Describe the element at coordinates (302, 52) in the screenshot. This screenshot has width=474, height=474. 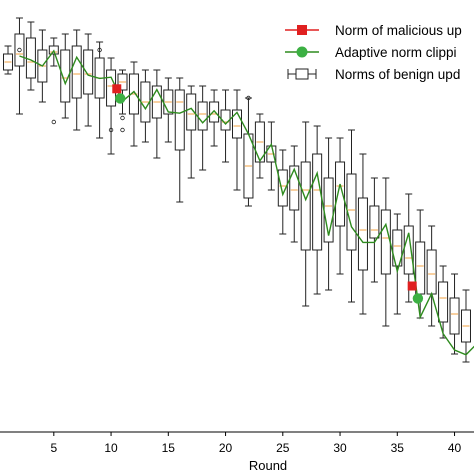
I see `legend-adaptive-circle-icon` at that location.